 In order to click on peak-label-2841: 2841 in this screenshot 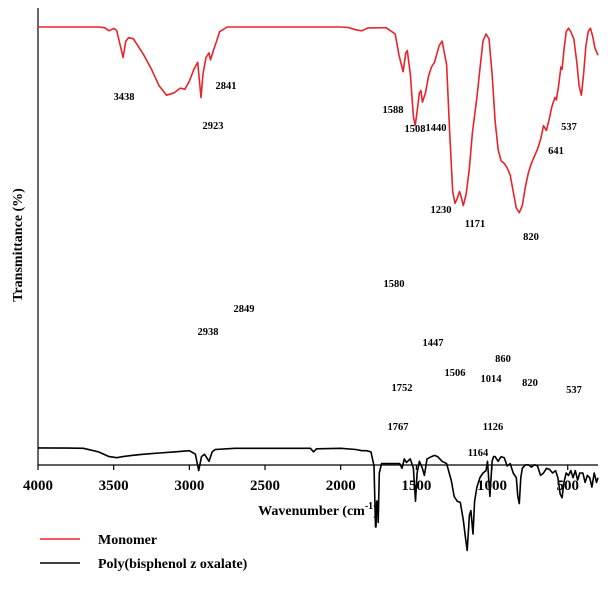, I will do `click(226, 86)`.